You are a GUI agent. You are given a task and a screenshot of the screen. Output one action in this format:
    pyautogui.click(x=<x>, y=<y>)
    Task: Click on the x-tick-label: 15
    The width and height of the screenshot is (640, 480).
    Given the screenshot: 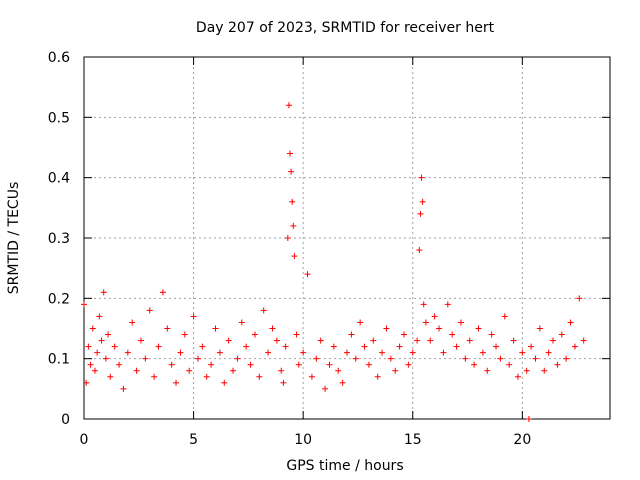 What is the action you would take?
    pyautogui.click(x=413, y=440)
    